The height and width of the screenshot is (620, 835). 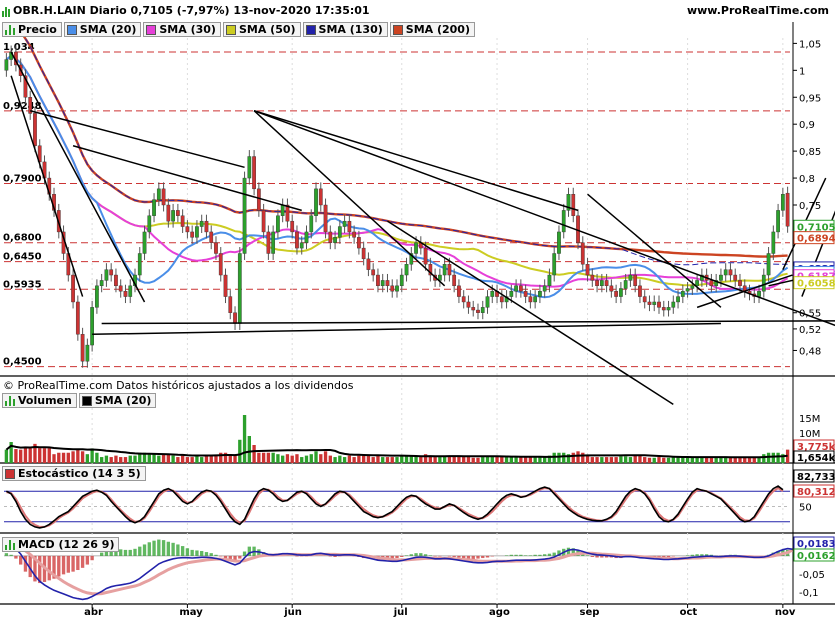 I want to click on legend-label: Volumen, so click(x=45, y=400).